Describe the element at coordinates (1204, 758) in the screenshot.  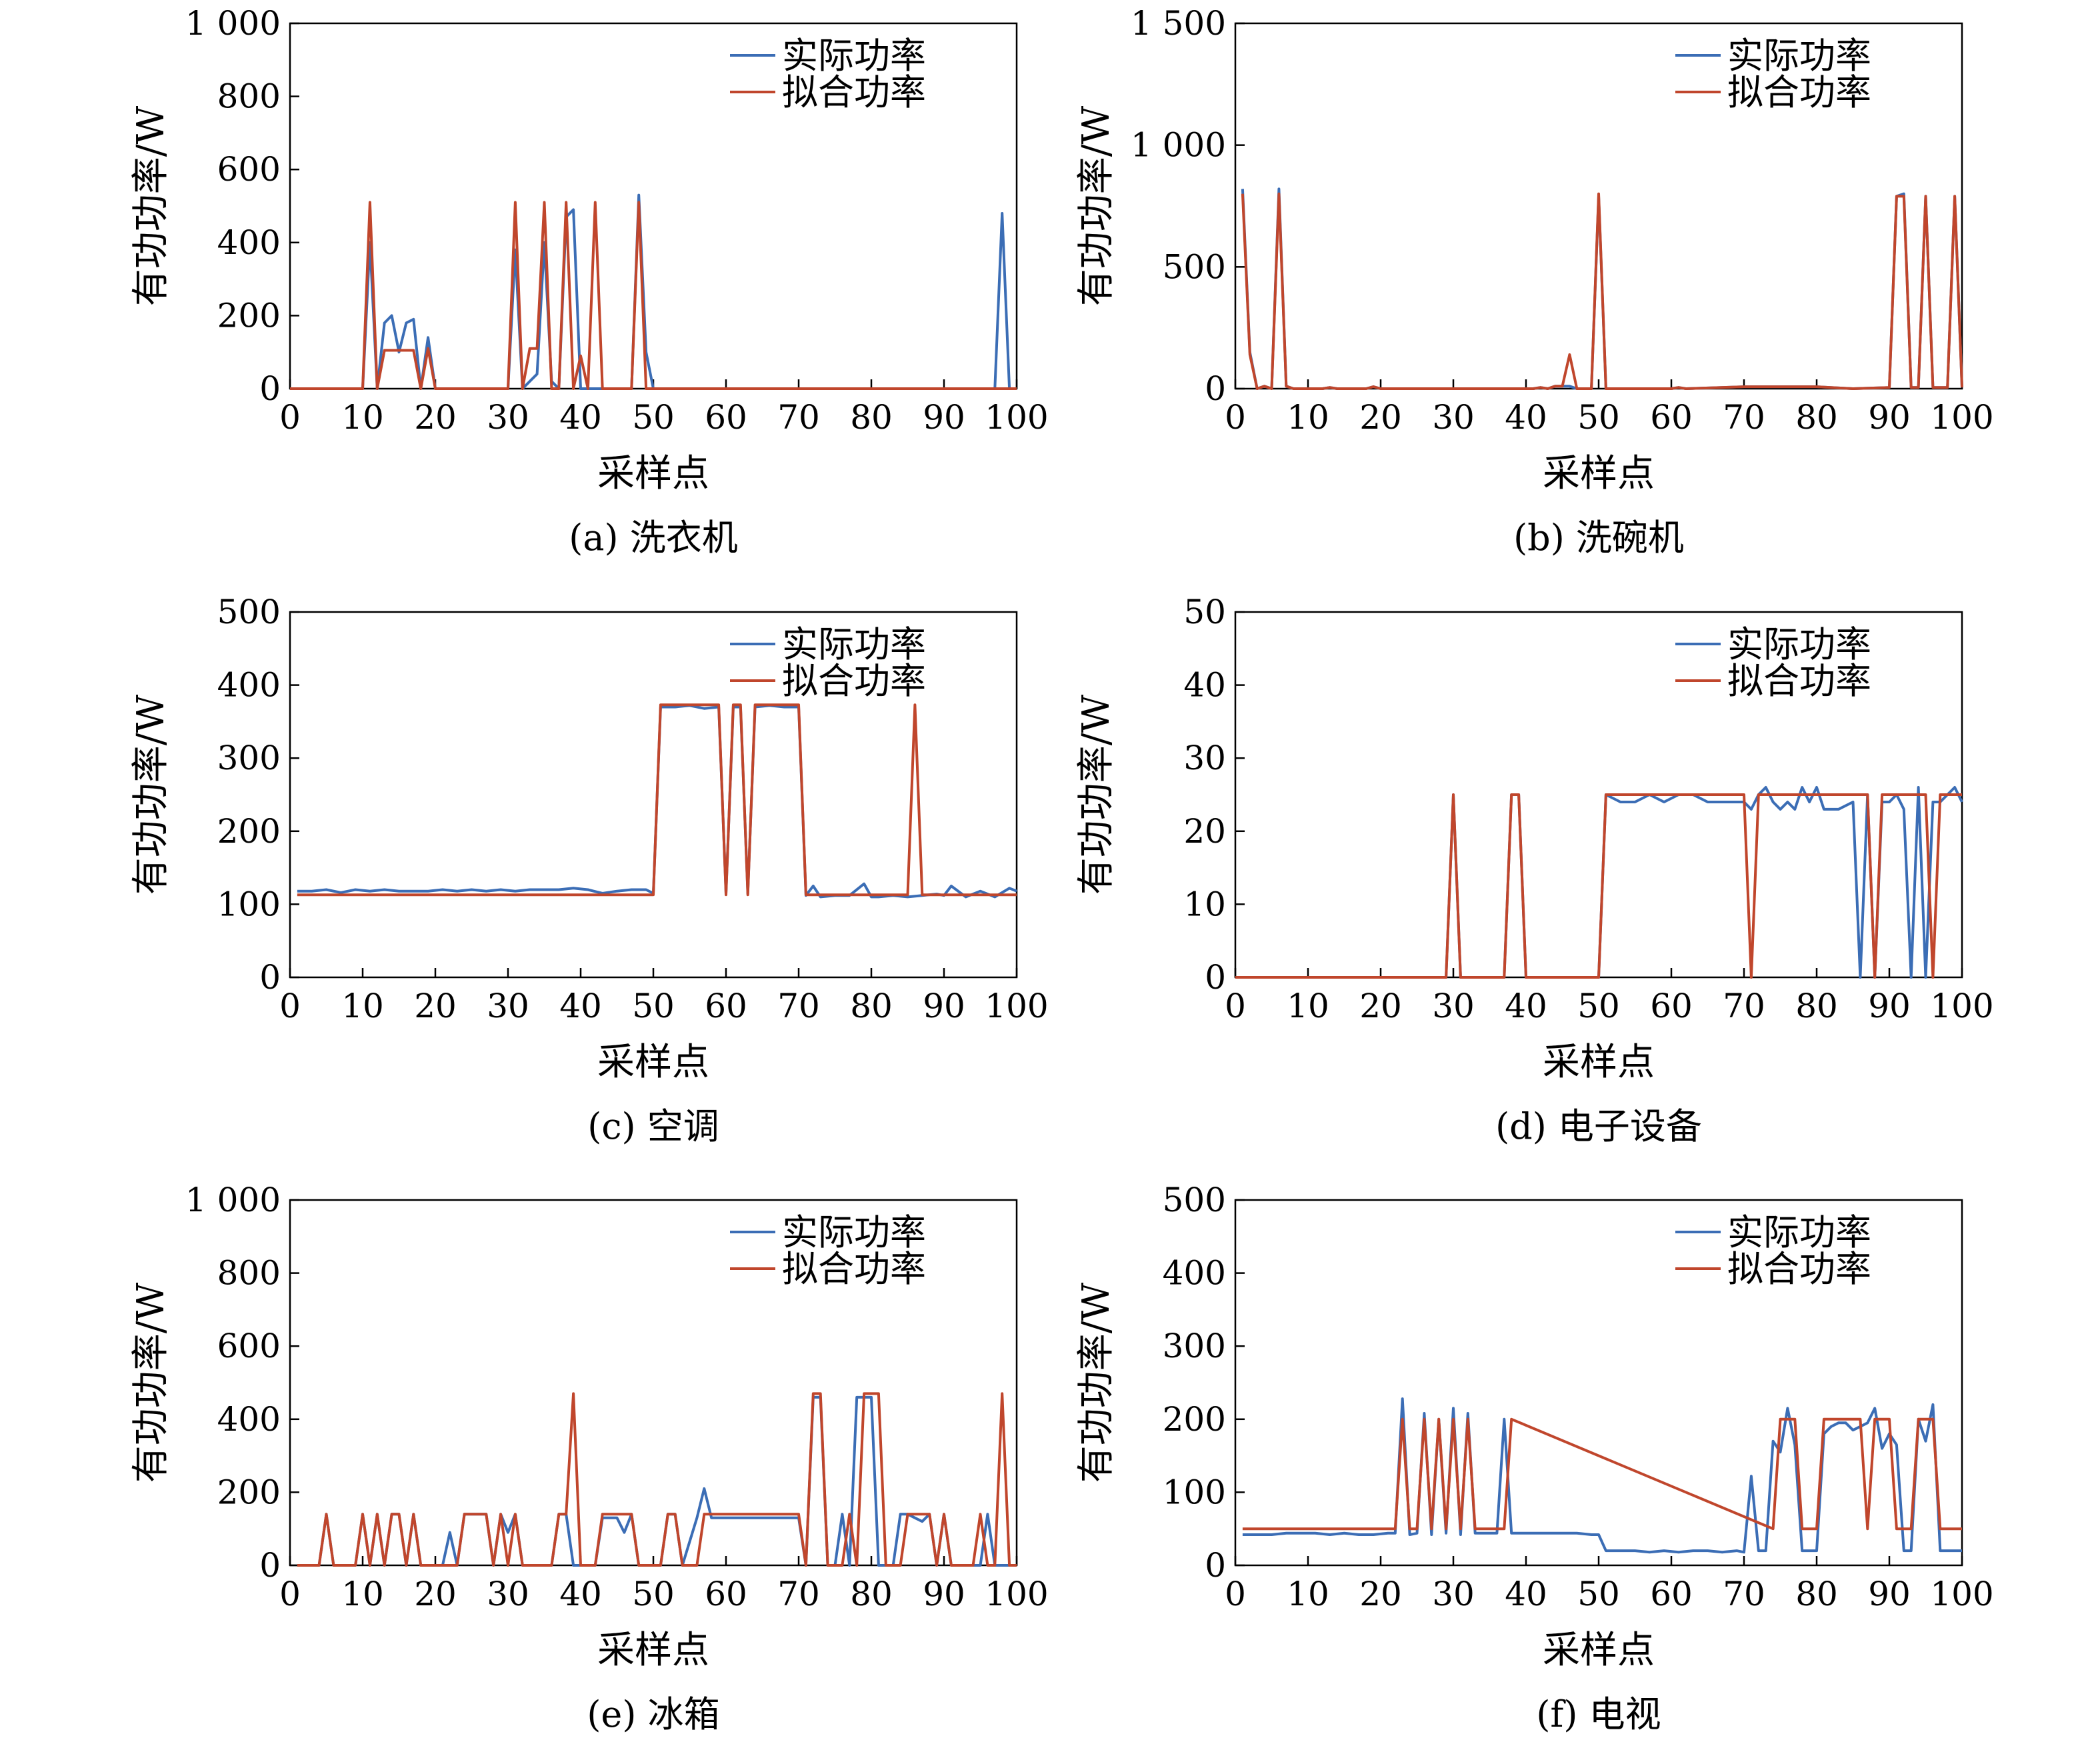
I see `y-tick-label: 30` at that location.